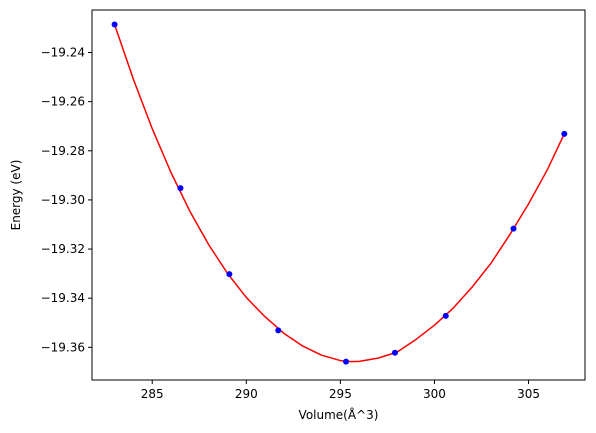 This screenshot has width=596, height=433. Describe the element at coordinates (16, 195) in the screenshot. I see `y-axis-label: Energy (eV)` at that location.